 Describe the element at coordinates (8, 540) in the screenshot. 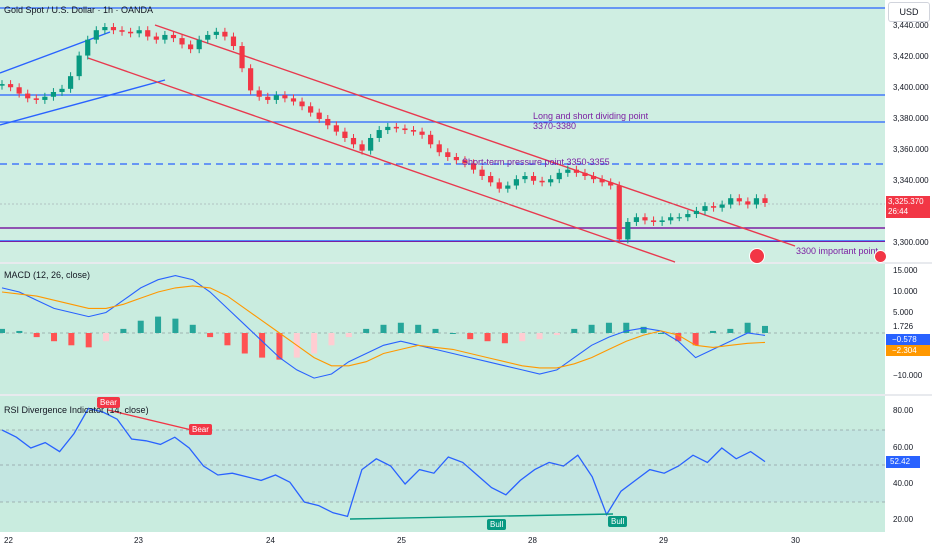

I see `time-tick: 22` at that location.